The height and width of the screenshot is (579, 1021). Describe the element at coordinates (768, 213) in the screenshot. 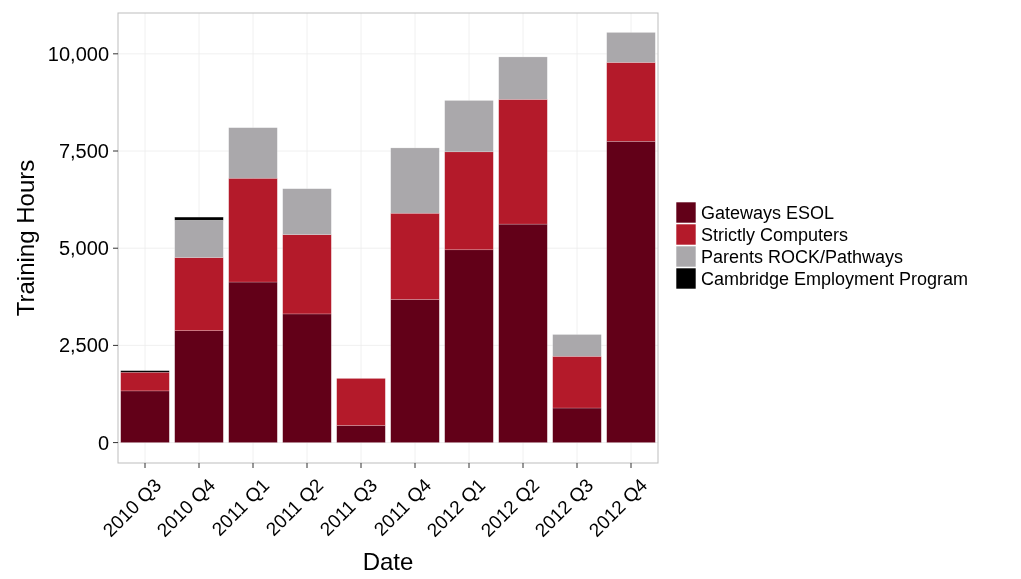

I see `legend-label: Gateways ESOL` at that location.